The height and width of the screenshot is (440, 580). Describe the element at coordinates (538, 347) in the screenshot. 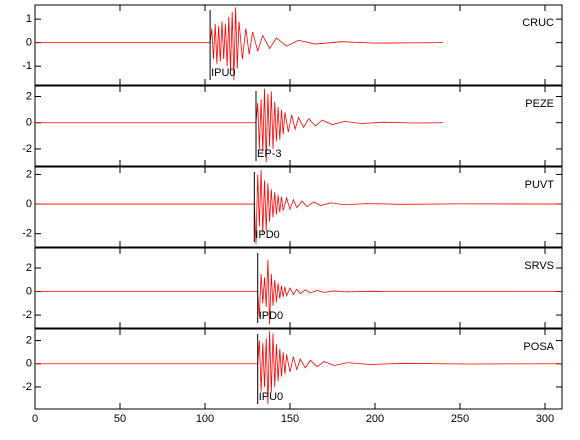

I see `station-label: POSA` at that location.